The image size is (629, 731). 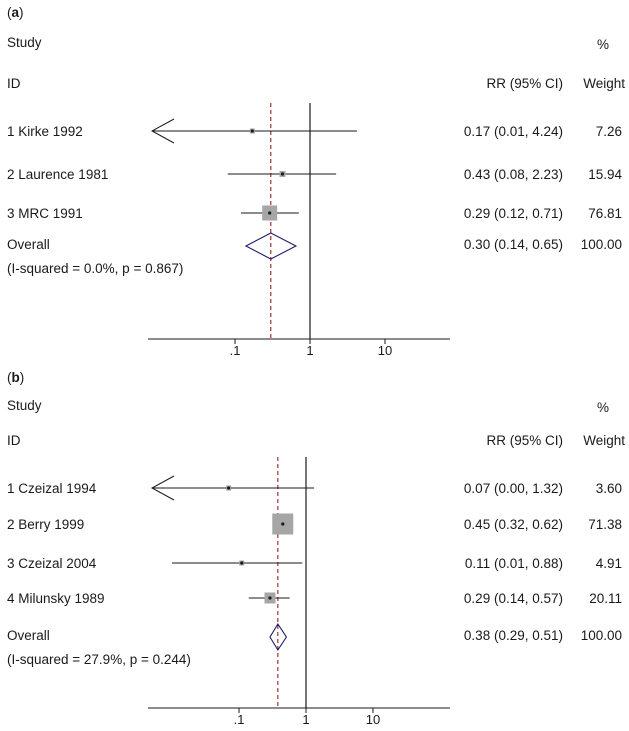 I want to click on panel-b-study-2-weight: 71.38, so click(x=605, y=524).